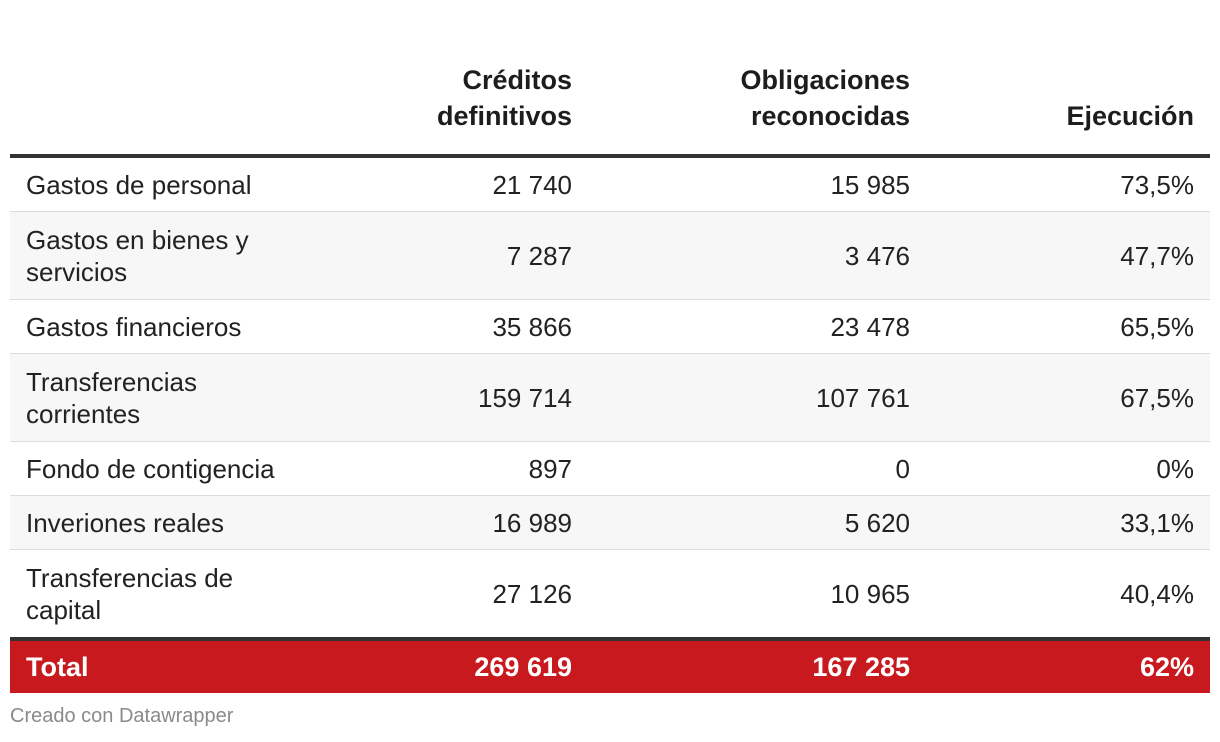 The image size is (1220, 742). Describe the element at coordinates (757, 522) in the screenshot. I see `cell-obligaciones: 5 620` at that location.